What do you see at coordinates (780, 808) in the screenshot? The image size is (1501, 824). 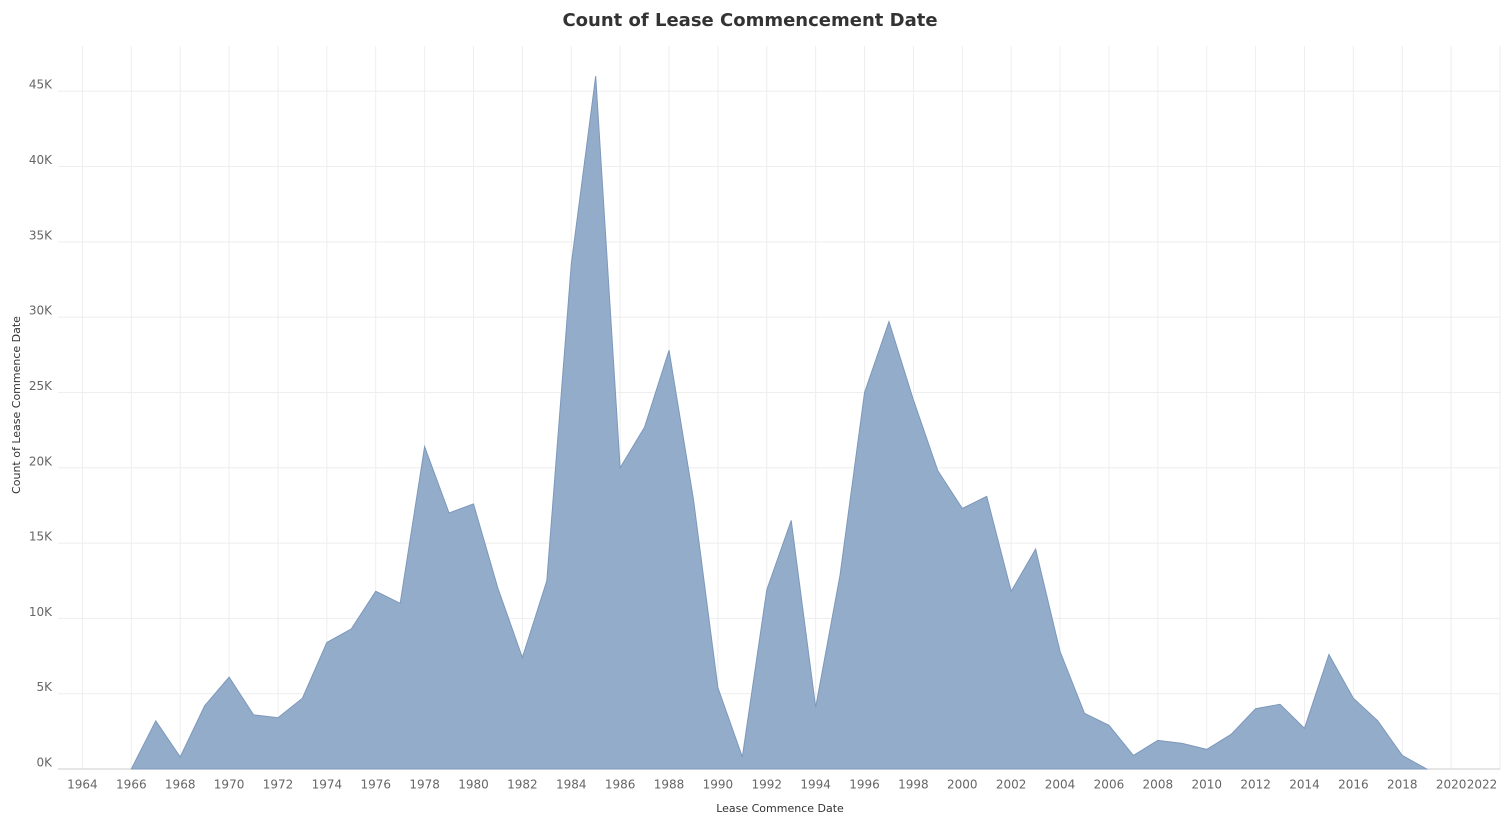 I see `x-axis-title: Lease Commence Date` at bounding box center [780, 808].